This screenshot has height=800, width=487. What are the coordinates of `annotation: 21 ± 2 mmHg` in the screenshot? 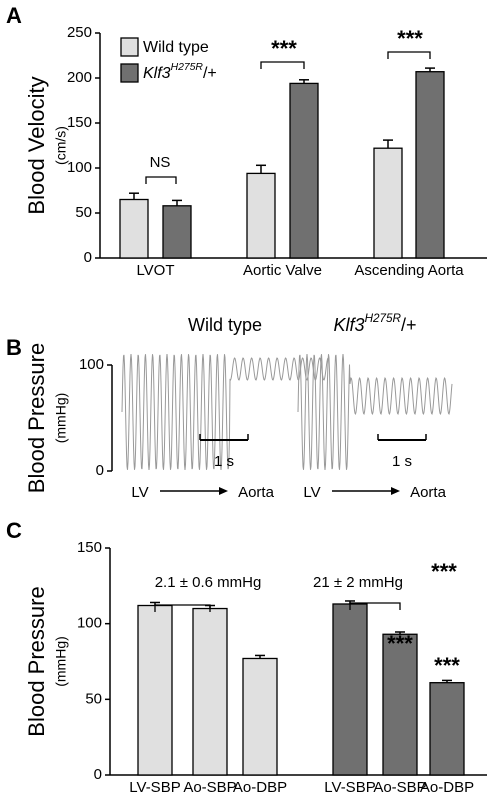 It's located at (358, 582).